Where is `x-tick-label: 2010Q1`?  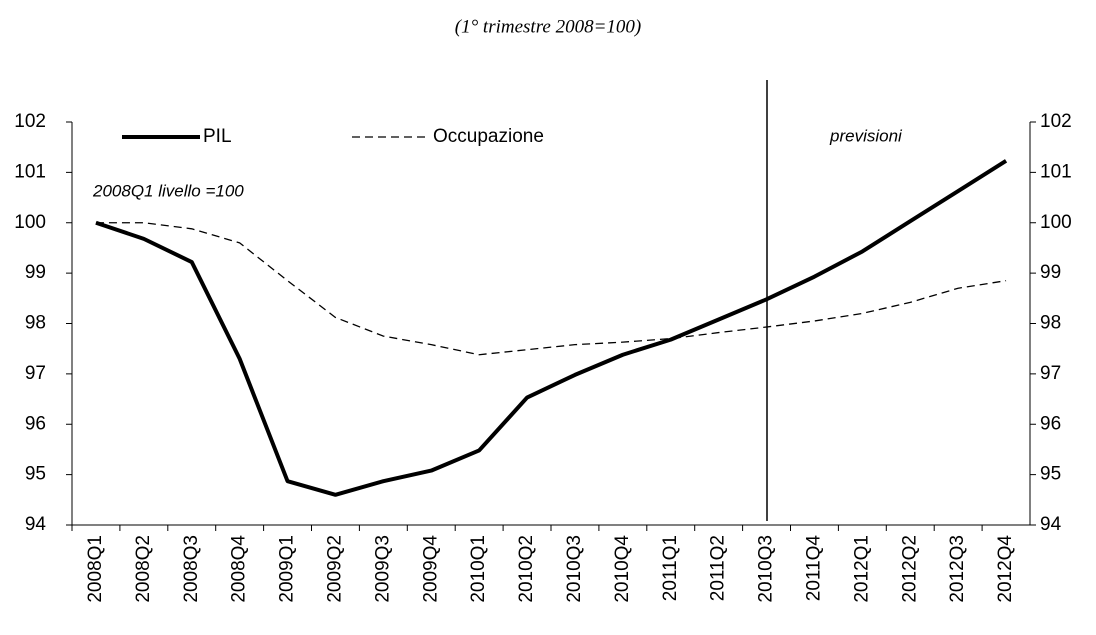 x-tick-label: 2010Q1 is located at coordinates (478, 569).